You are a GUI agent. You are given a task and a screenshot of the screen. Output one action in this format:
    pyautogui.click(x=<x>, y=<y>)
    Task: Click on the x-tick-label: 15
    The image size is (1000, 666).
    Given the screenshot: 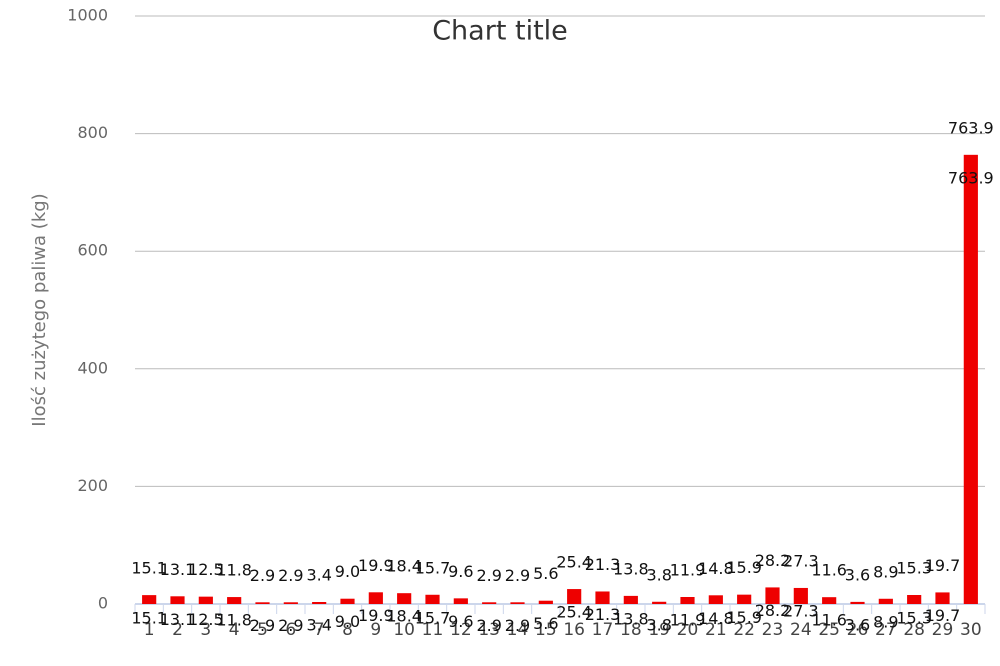 What is the action you would take?
    pyautogui.click(x=546, y=630)
    